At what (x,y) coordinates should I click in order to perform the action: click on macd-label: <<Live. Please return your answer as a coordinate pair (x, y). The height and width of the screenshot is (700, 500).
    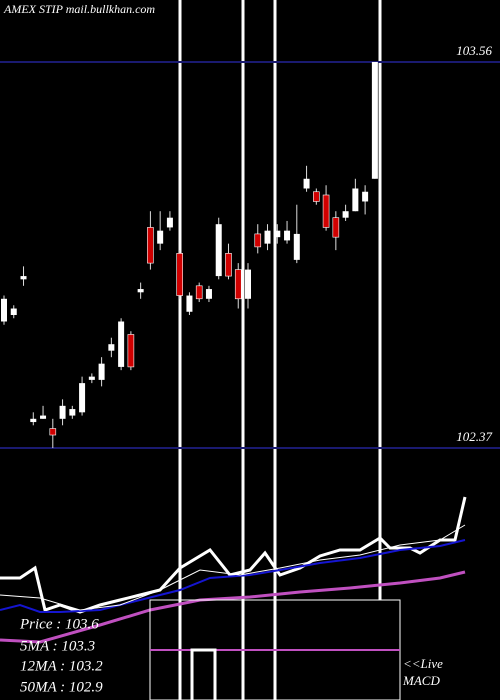
    Looking at the image, I should click on (423, 663).